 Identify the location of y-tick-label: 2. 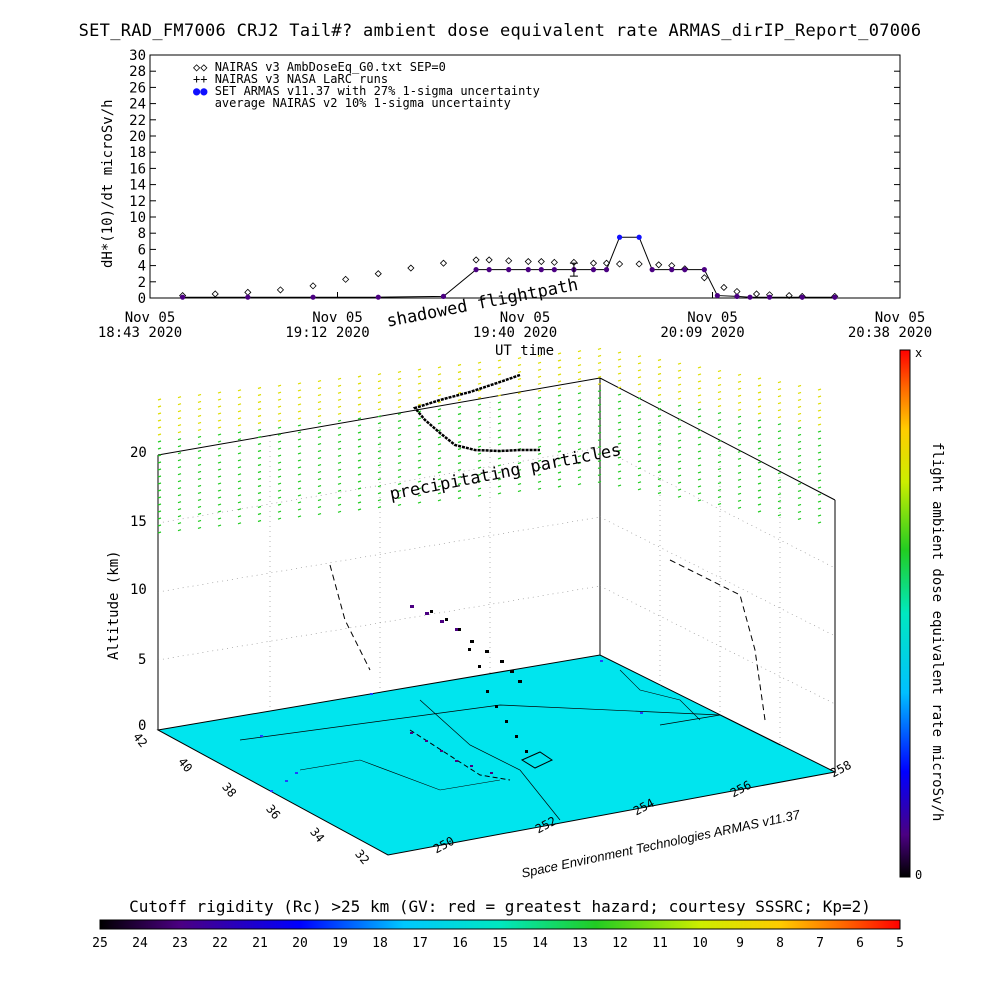
(142, 283).